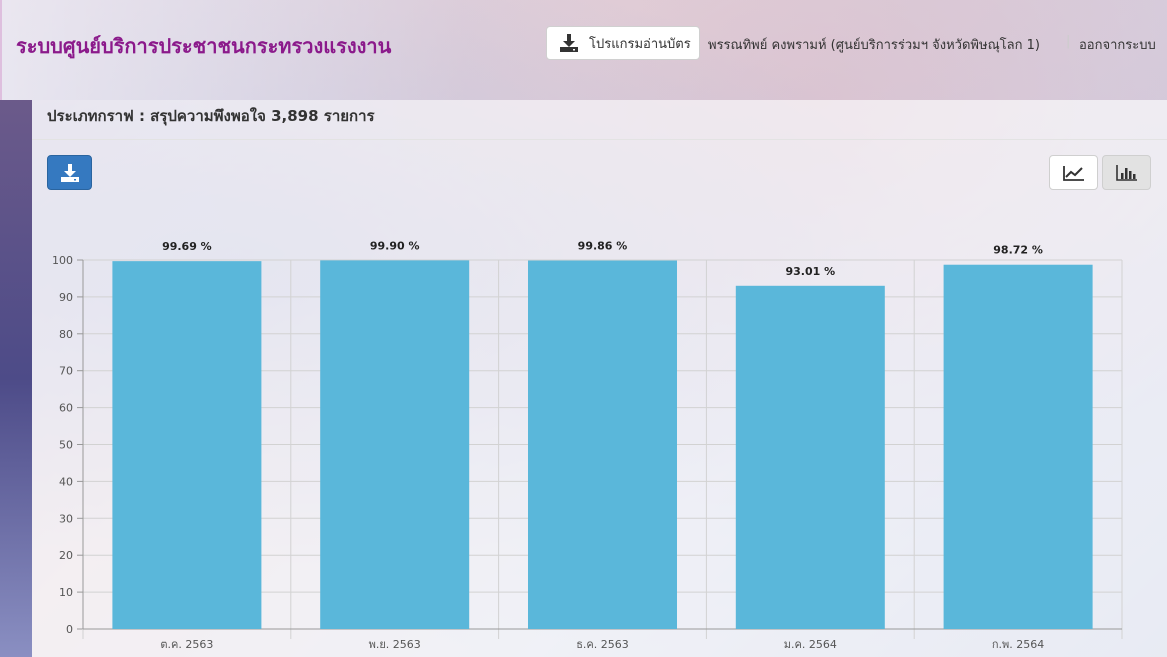 The height and width of the screenshot is (657, 1167). What do you see at coordinates (66, 371) in the screenshot?
I see `y-tick-label: 70` at bounding box center [66, 371].